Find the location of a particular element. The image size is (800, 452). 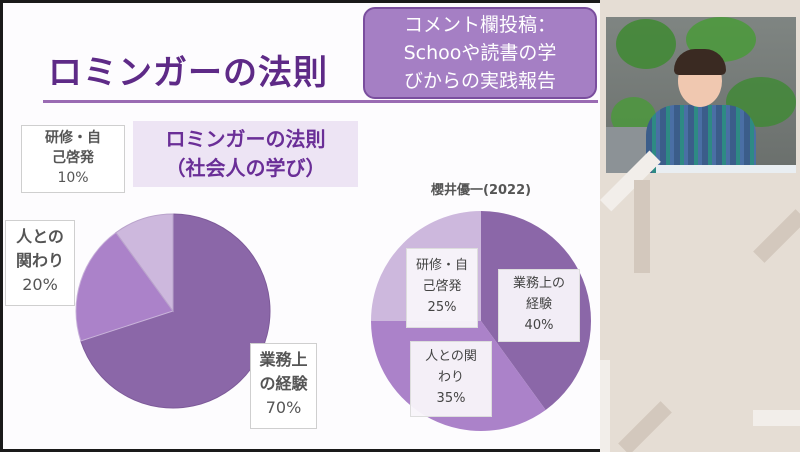

chart-subtitle: ロミンガーの法則 （社会人の学び） is located at coordinates (245, 154).